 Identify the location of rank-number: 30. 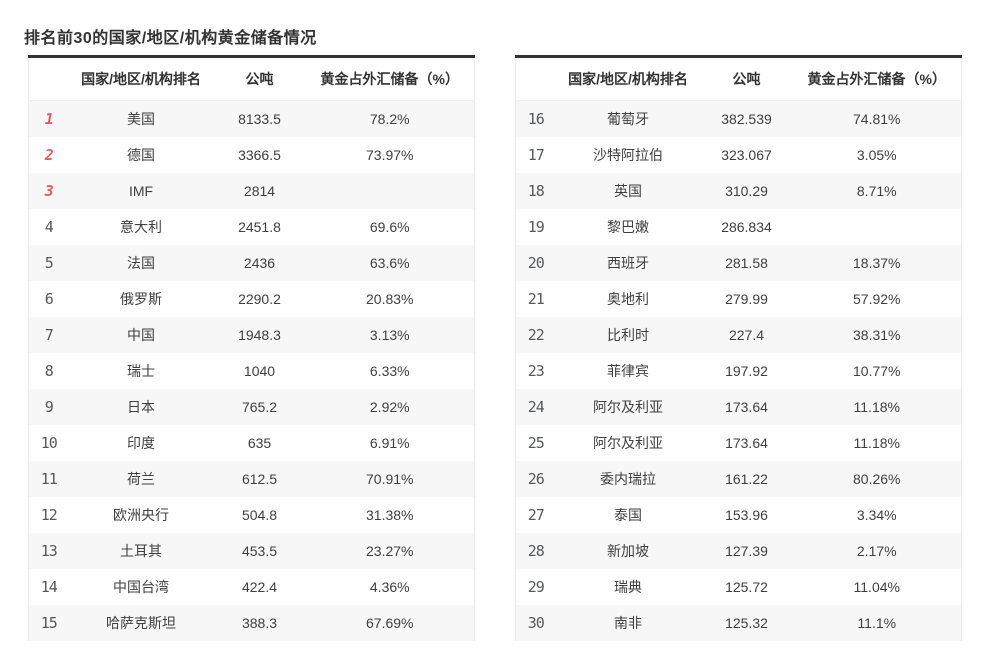
(536, 623).